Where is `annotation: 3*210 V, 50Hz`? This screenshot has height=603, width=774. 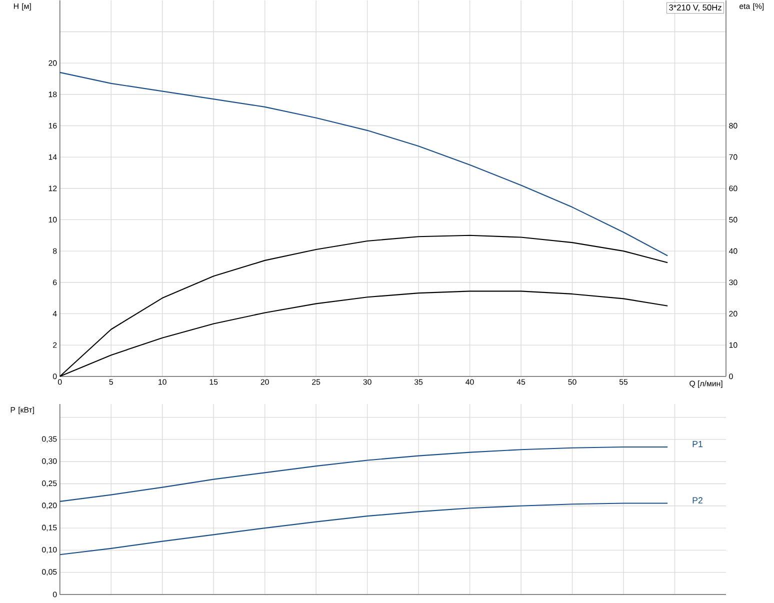
annotation: 3*210 V, 50Hz is located at coordinates (695, 8).